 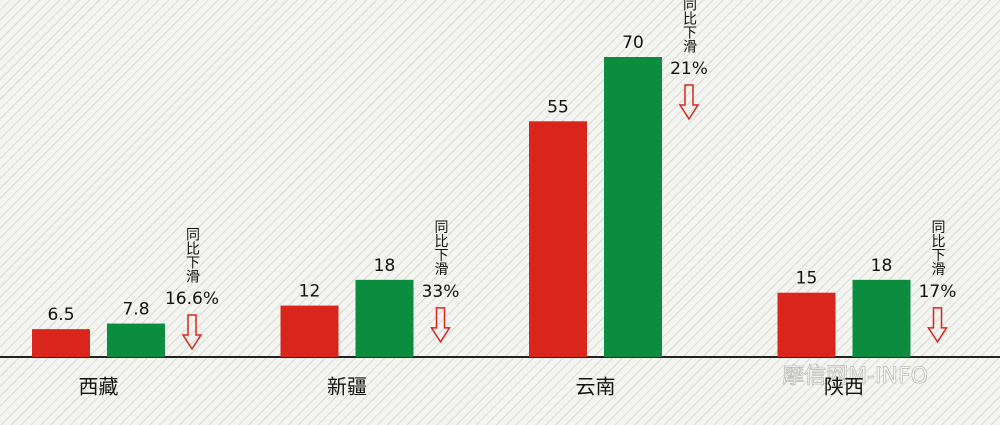 I want to click on x-tick-label: 西藏, so click(x=99, y=387).